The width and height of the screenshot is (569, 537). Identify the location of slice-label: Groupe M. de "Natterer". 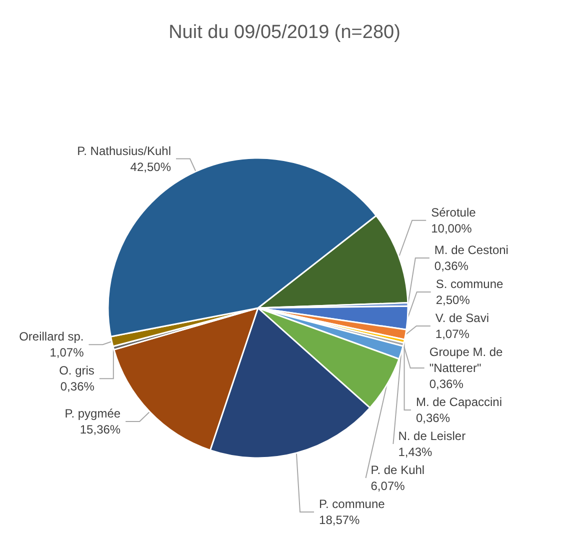
(467, 360).